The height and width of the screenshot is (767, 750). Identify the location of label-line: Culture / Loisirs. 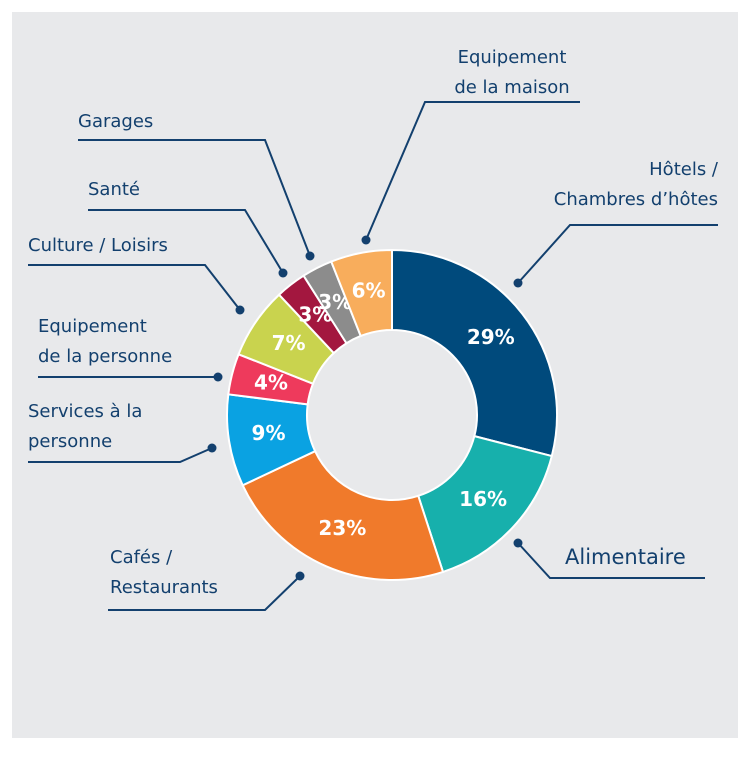
(98, 245).